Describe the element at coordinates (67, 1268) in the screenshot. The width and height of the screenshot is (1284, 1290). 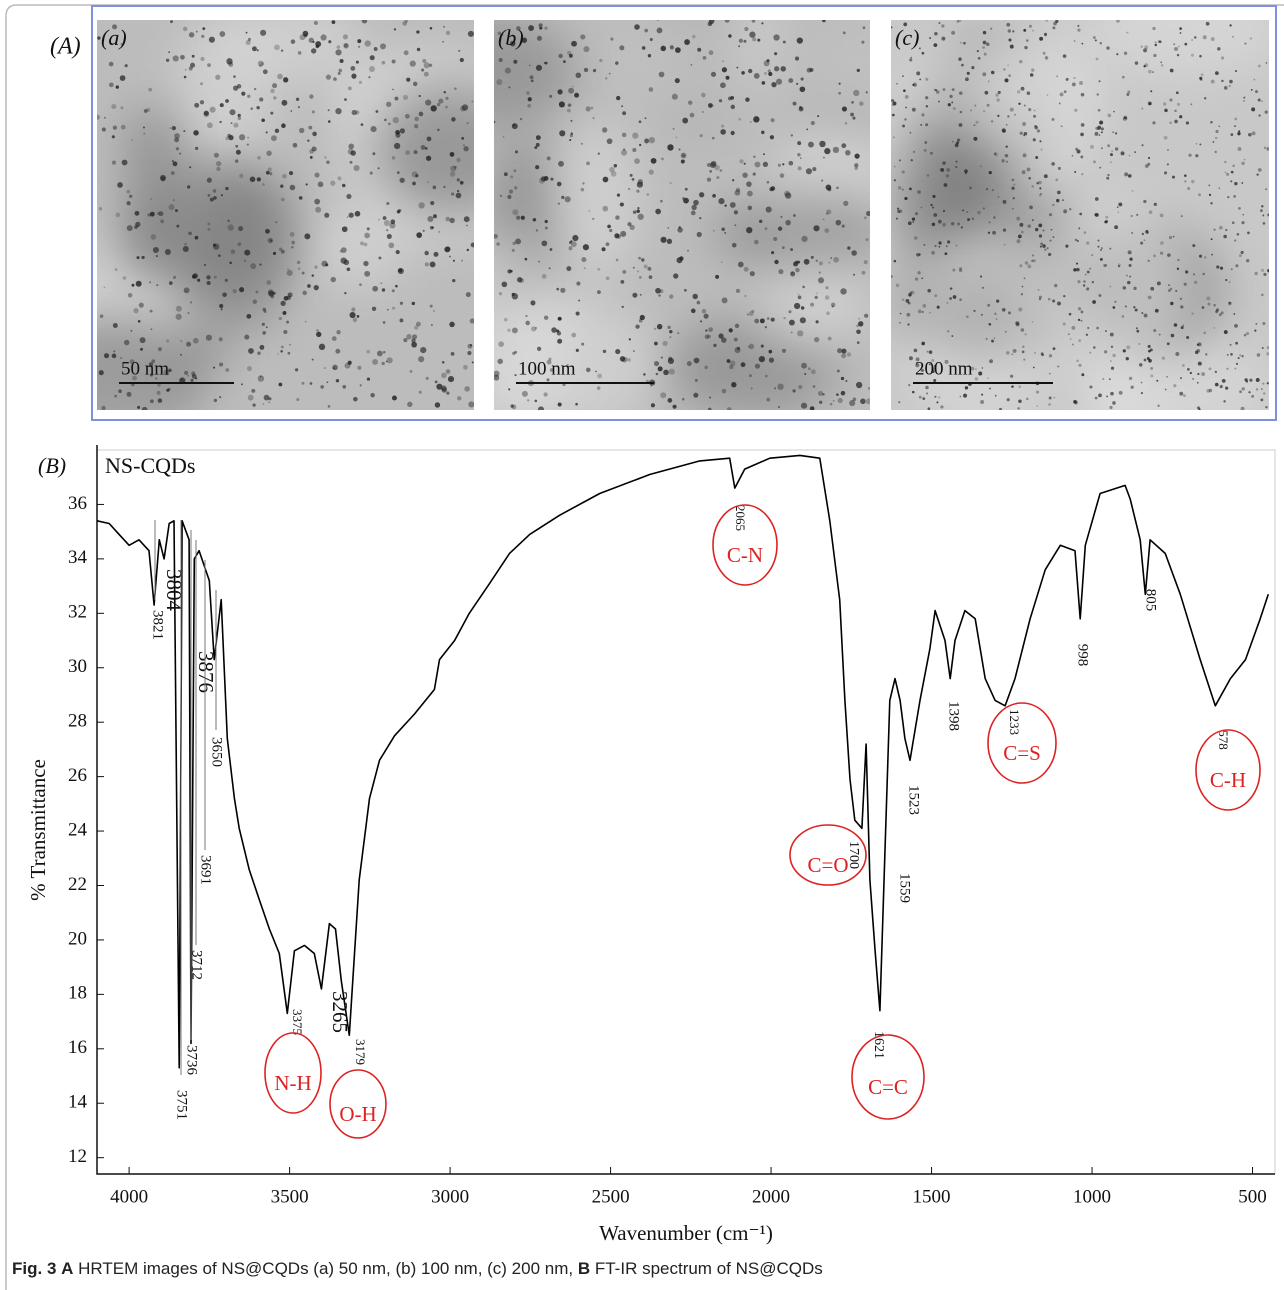
I see `caption-panel-a: A` at that location.